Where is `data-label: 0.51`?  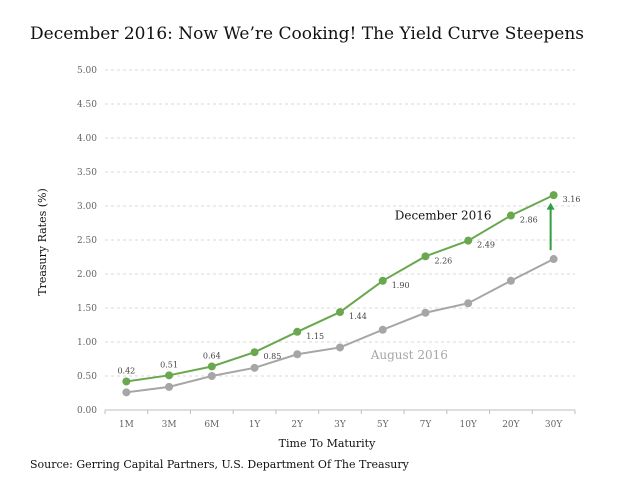
data-label: 0.51 is located at coordinates (169, 364).